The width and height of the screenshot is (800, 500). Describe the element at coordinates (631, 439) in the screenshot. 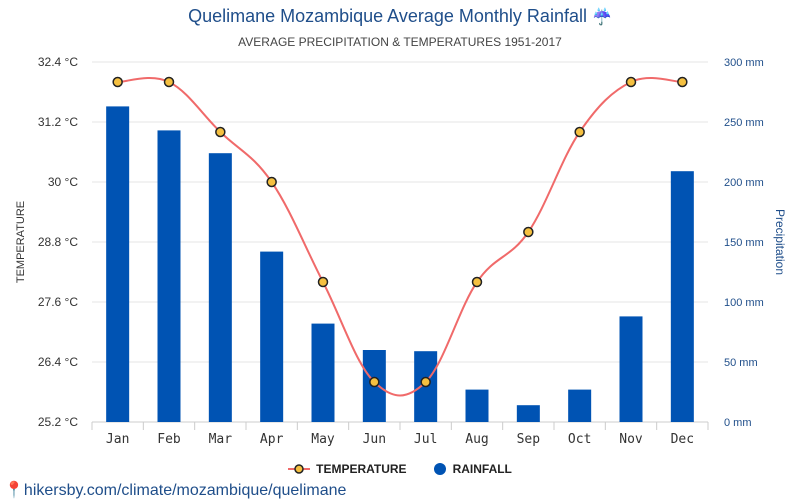

I see `x-tick-label: Nov` at that location.